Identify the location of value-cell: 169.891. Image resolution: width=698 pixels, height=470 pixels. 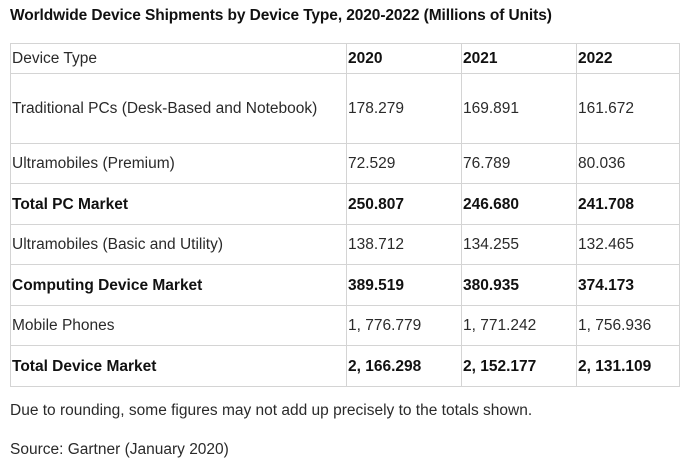
(519, 108).